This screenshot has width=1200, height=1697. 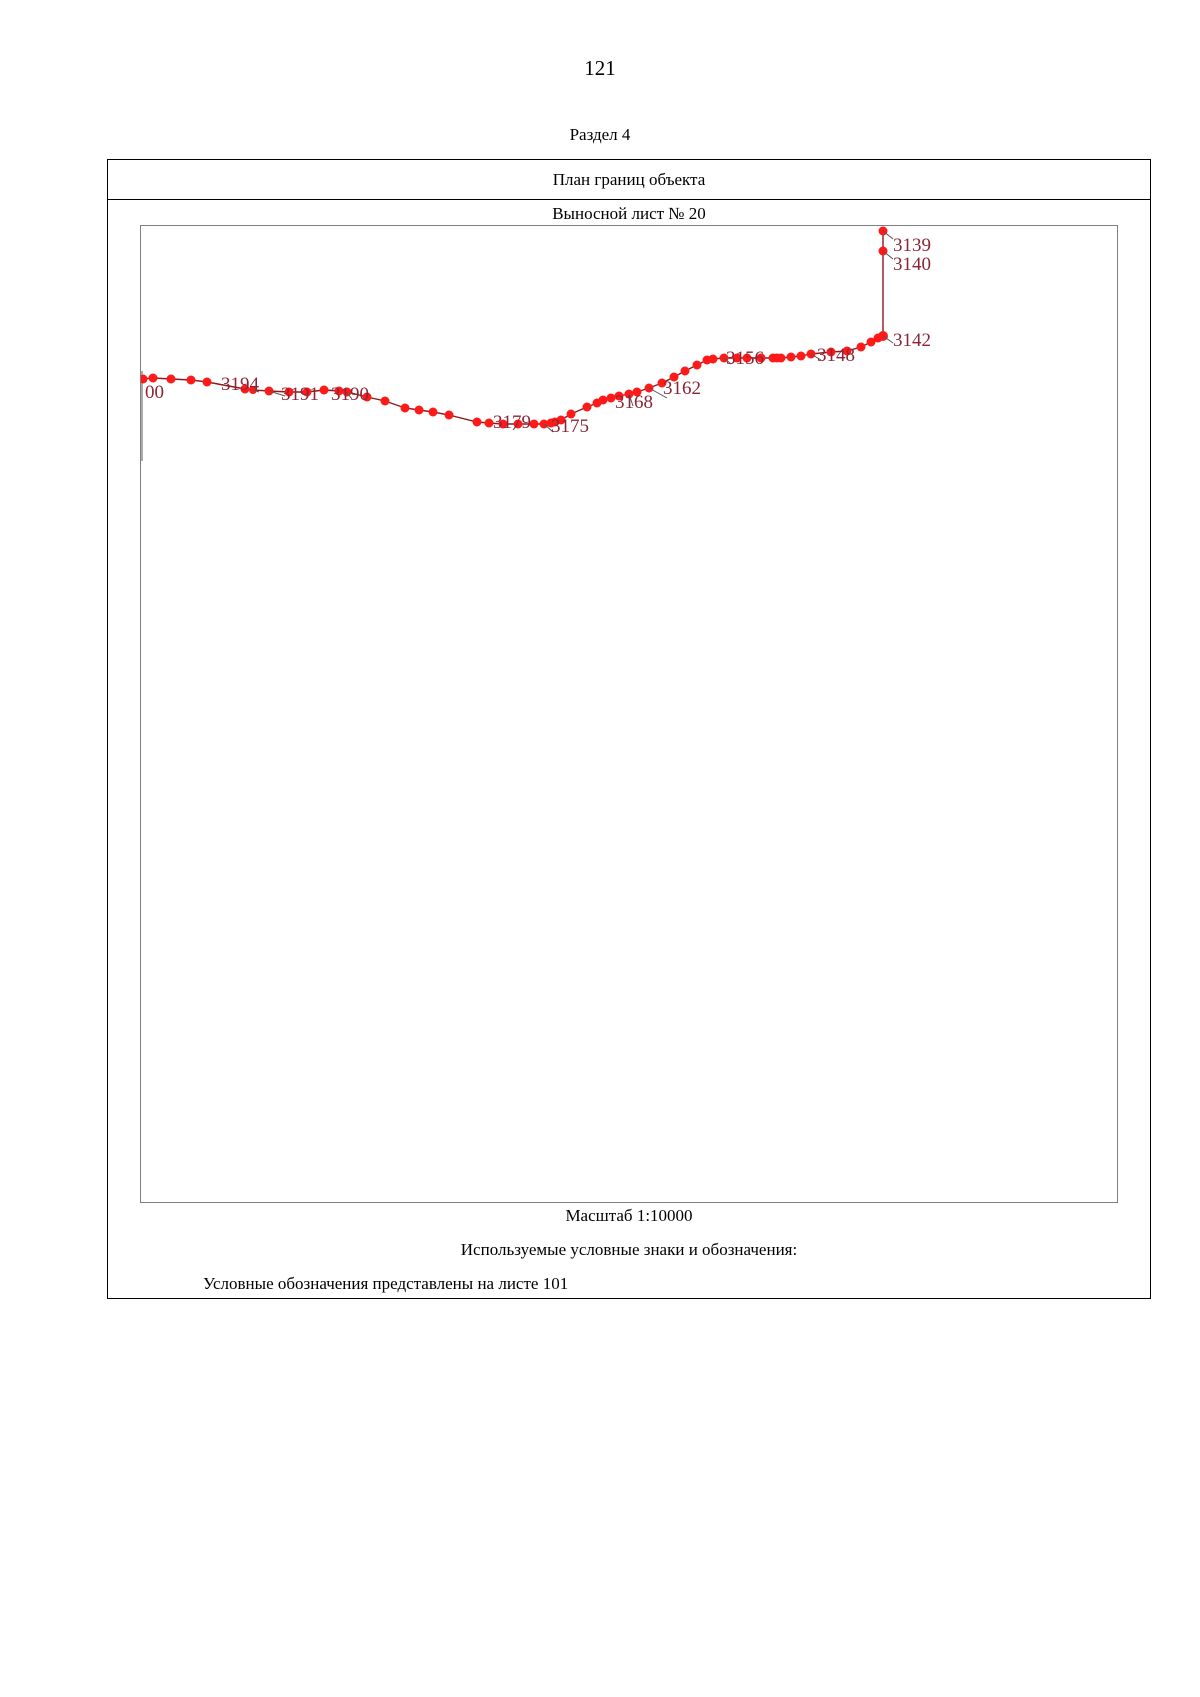 I want to click on label-leaders, so click(x=573, y=331).